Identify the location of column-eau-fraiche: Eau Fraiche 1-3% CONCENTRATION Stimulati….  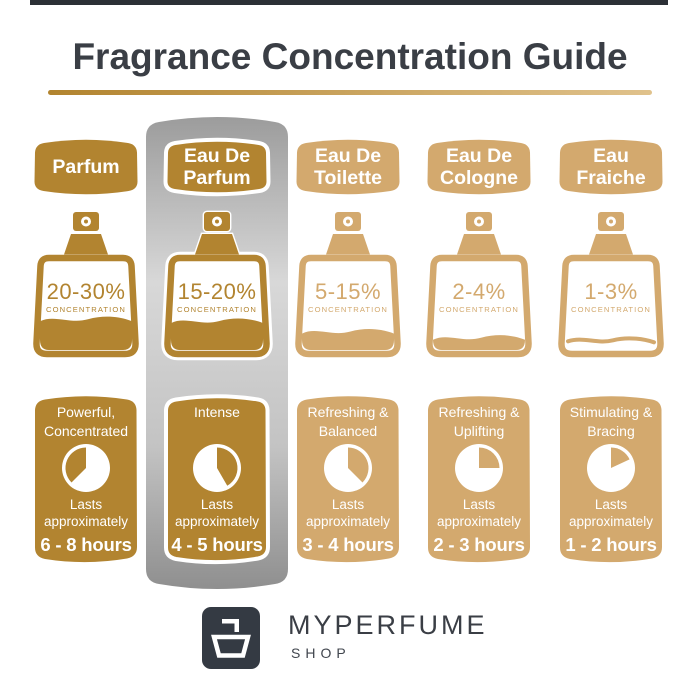
(611, 351).